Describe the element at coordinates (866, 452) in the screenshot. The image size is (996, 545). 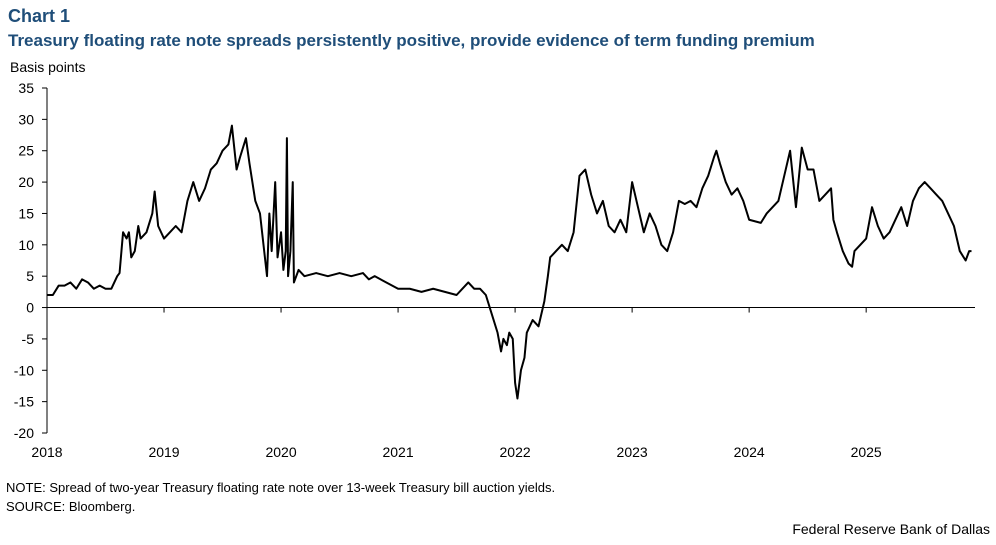
I see `x-tick-label: 2025` at that location.